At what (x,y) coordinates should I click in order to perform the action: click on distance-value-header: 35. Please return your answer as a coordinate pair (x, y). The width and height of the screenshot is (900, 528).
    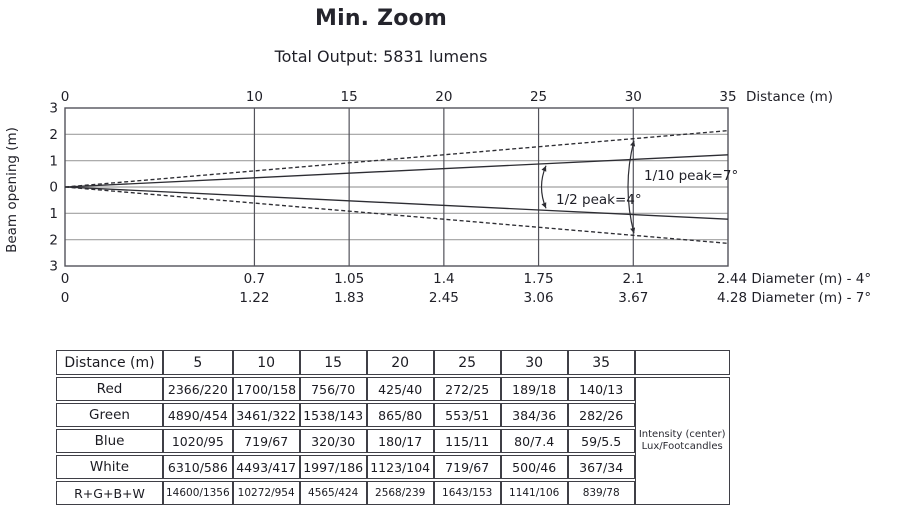
    Looking at the image, I should click on (601, 362).